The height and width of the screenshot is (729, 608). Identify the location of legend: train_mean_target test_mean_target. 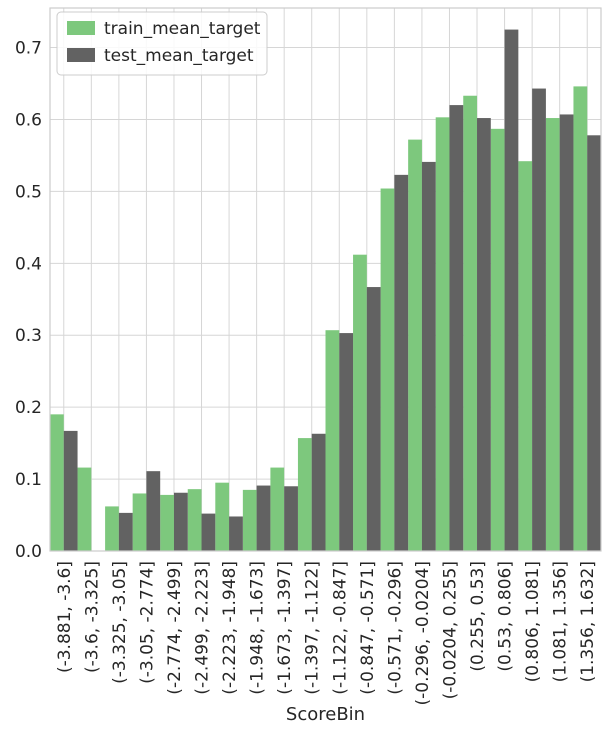
(162, 43).